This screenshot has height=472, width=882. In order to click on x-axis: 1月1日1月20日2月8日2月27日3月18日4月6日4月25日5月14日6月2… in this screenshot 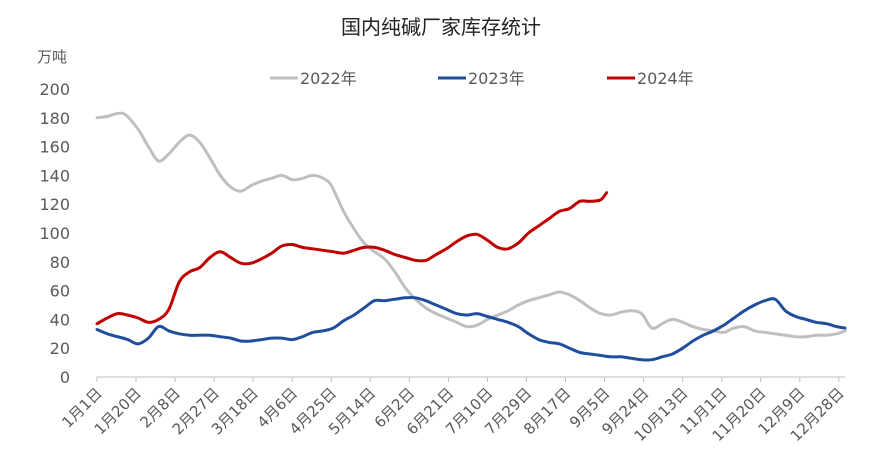, I will do `click(453, 411)`.